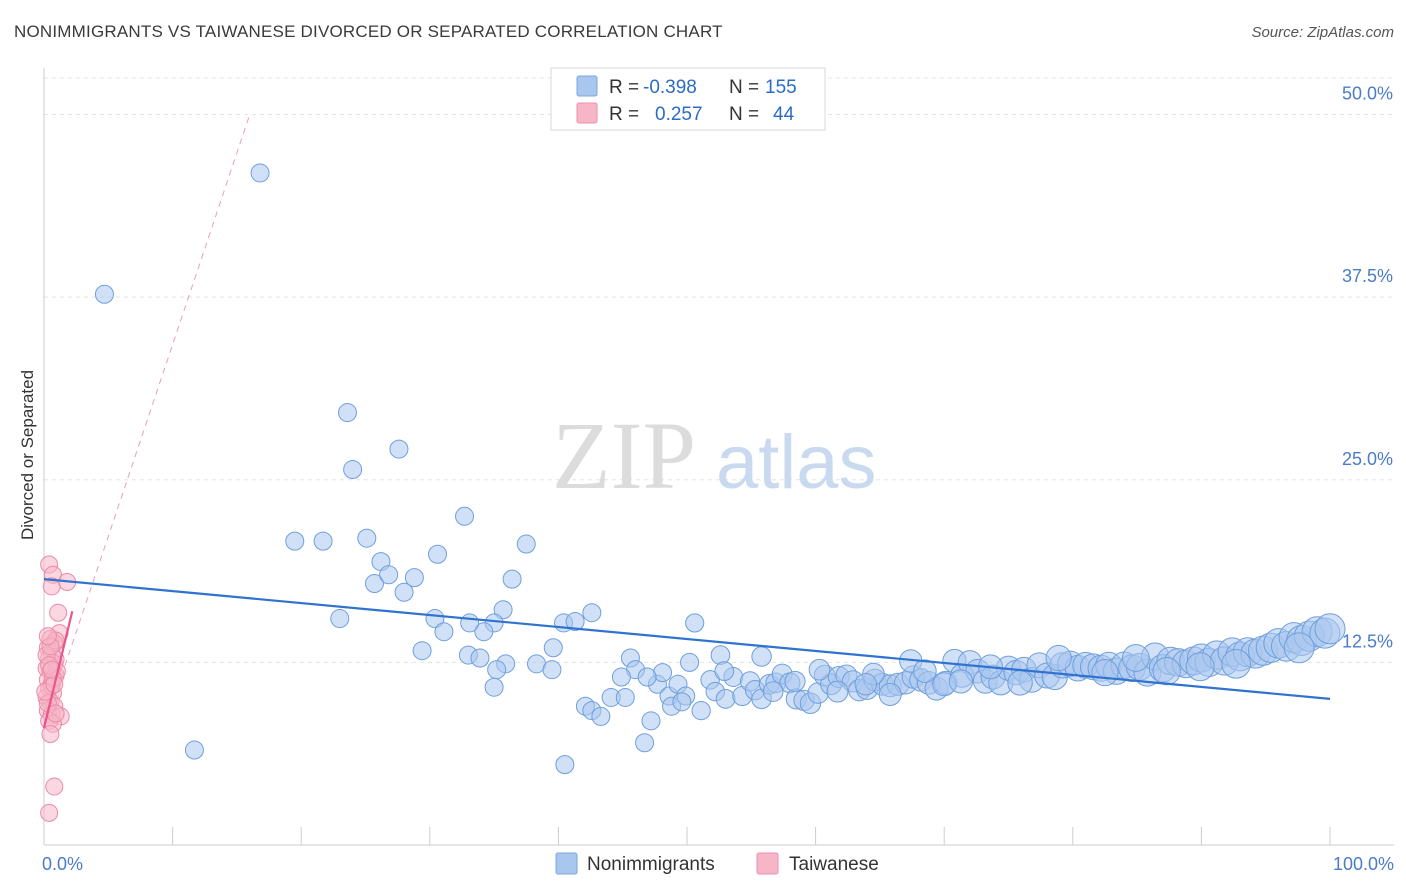 The image size is (1406, 892). I want to click on x-tick-label: 100.0%, so click(1363, 864).